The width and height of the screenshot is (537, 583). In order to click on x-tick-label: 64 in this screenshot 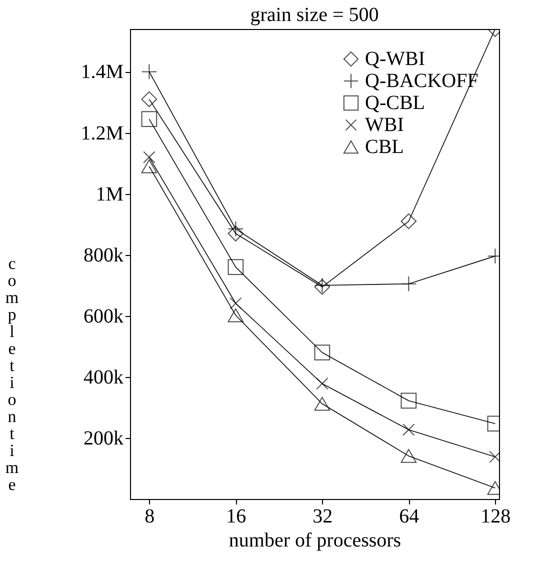, I will do `click(409, 517)`.